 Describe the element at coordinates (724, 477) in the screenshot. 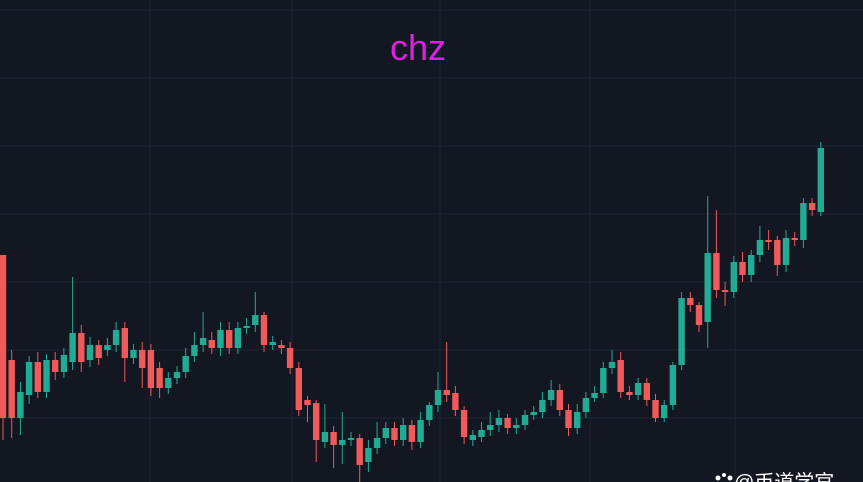

I see `watermark-icon` at that location.